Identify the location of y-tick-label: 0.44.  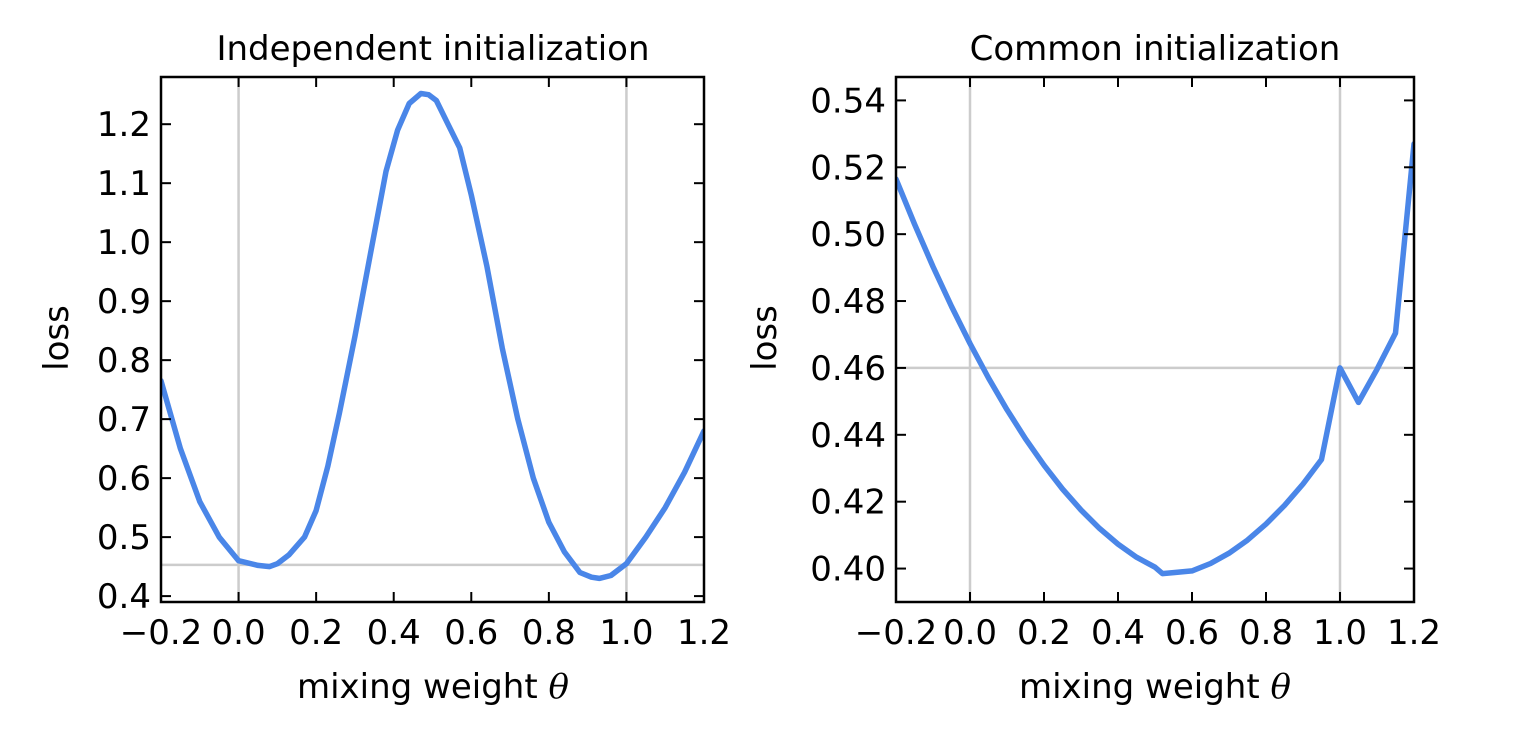
(848, 436).